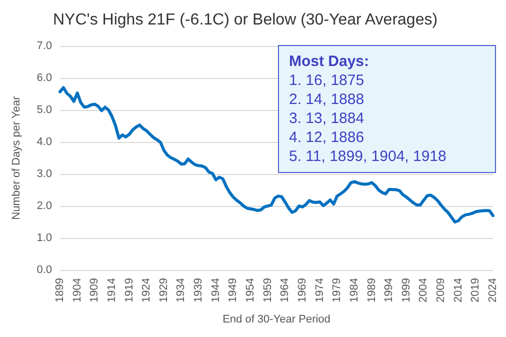  What do you see at coordinates (285, 290) in the screenshot?
I see `x-tick-label: 1964` at bounding box center [285, 290].